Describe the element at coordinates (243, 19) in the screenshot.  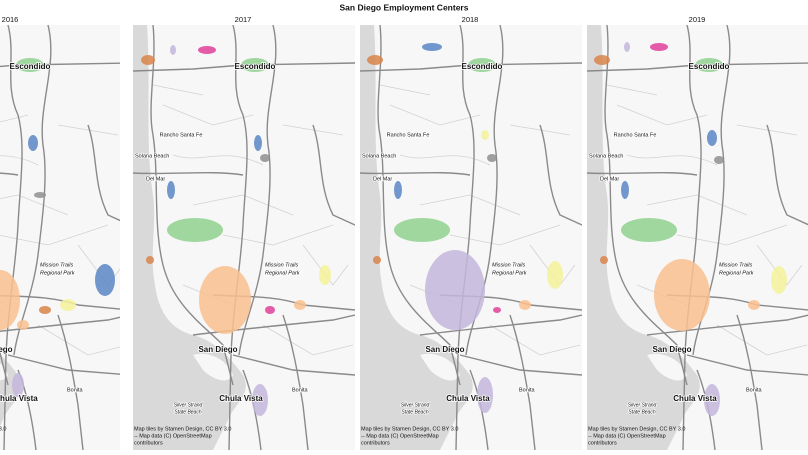
I see `panel-year: 2017` at that location.